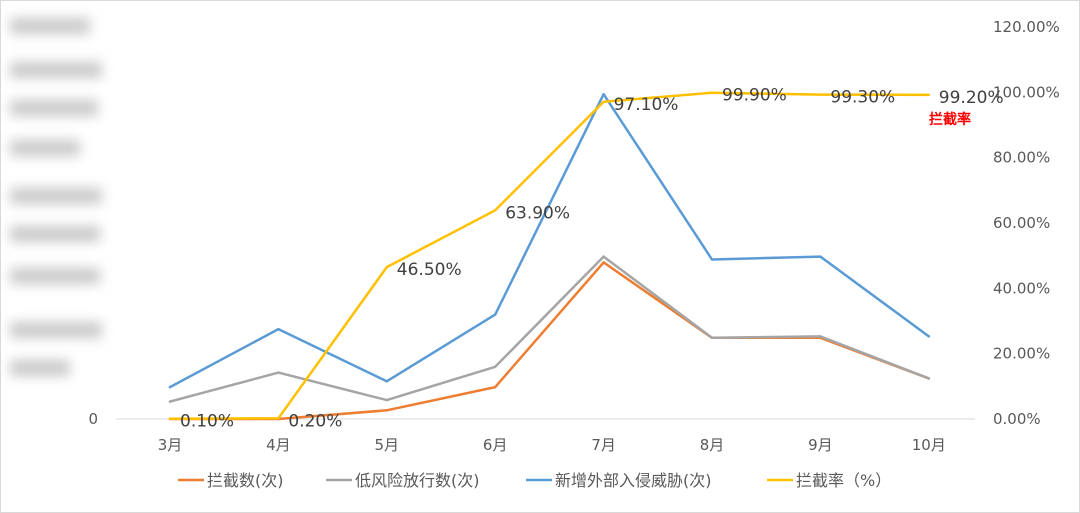 This screenshot has height=513, width=1080. I want to click on x-axis-tick-label: 4月, so click(278, 445).